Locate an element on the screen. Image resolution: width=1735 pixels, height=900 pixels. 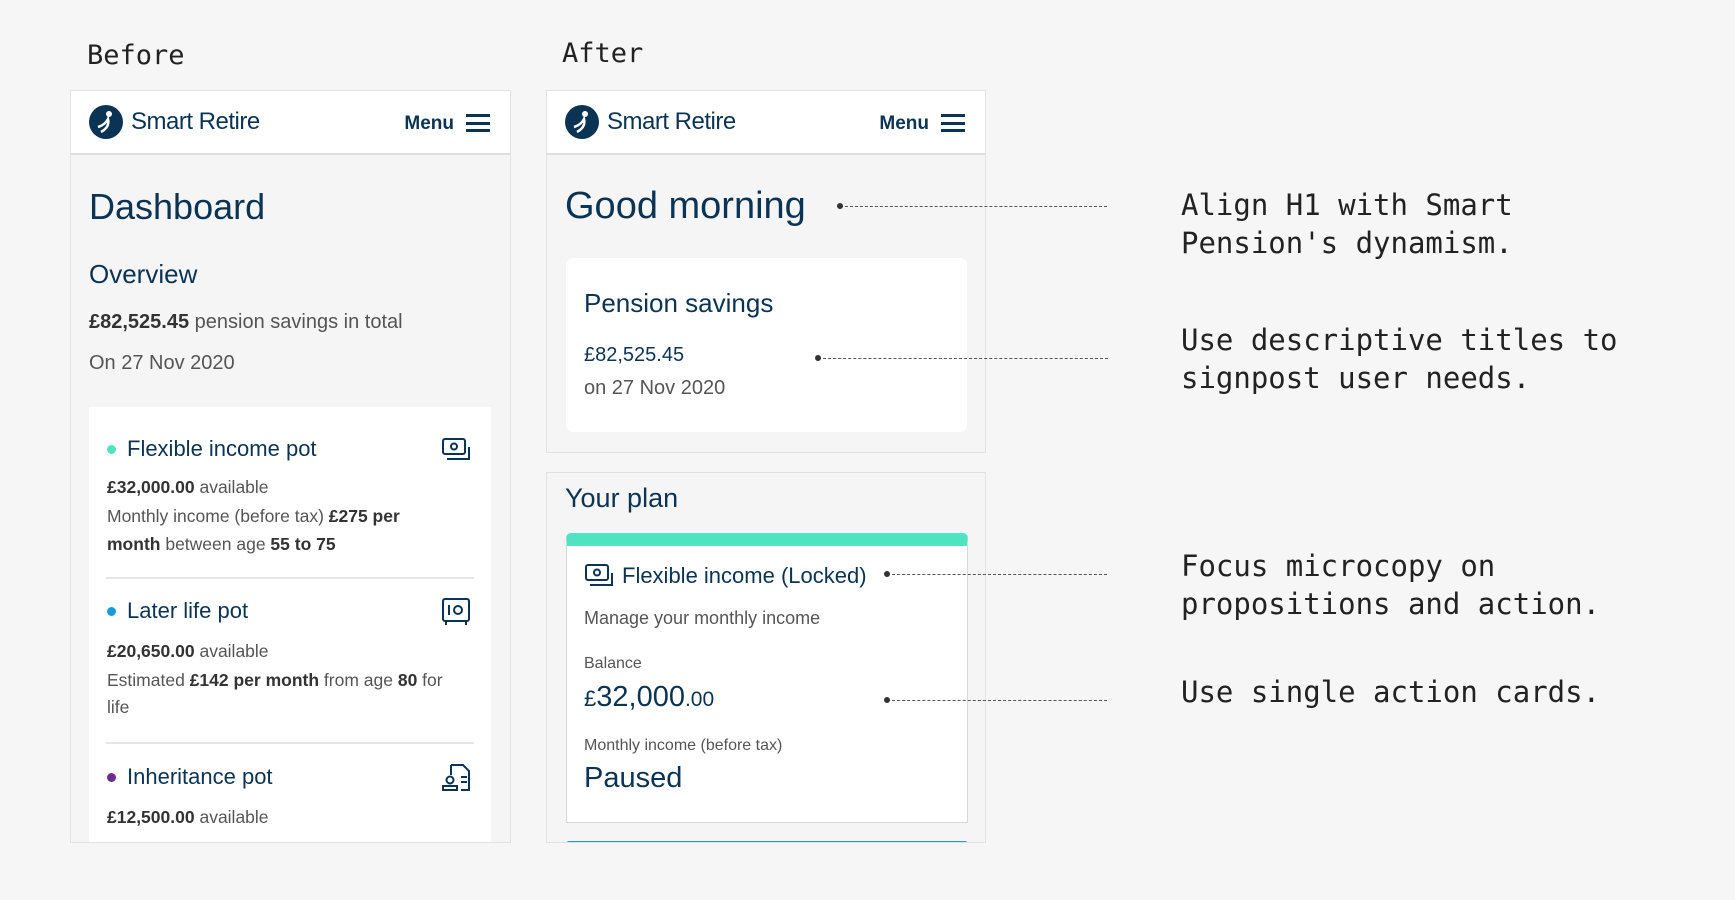
savings-date: on 27 Nov 2020 is located at coordinates (655, 388).